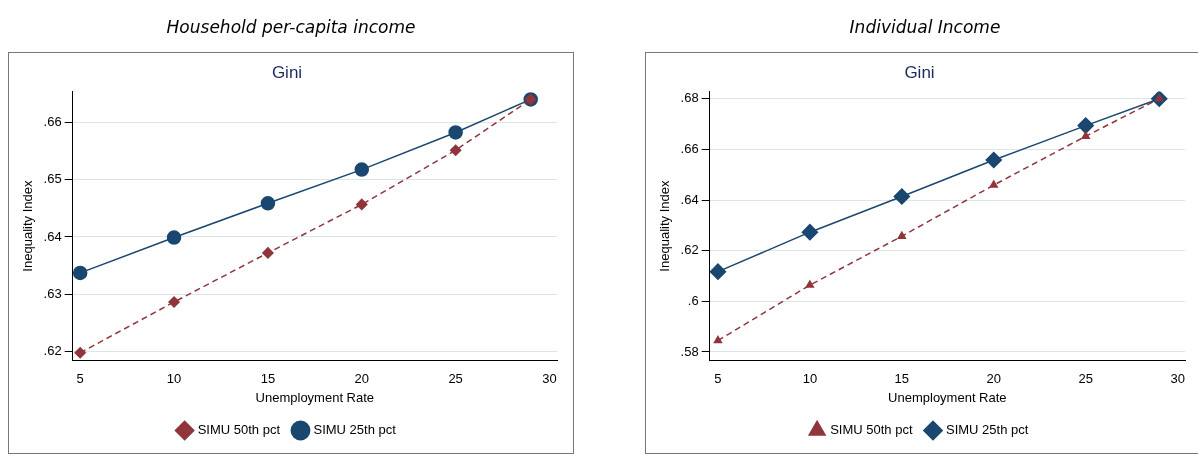 The width and height of the screenshot is (1198, 465). Describe the element at coordinates (52, 293) in the screenshot. I see `y-tick-label: .63` at that location.